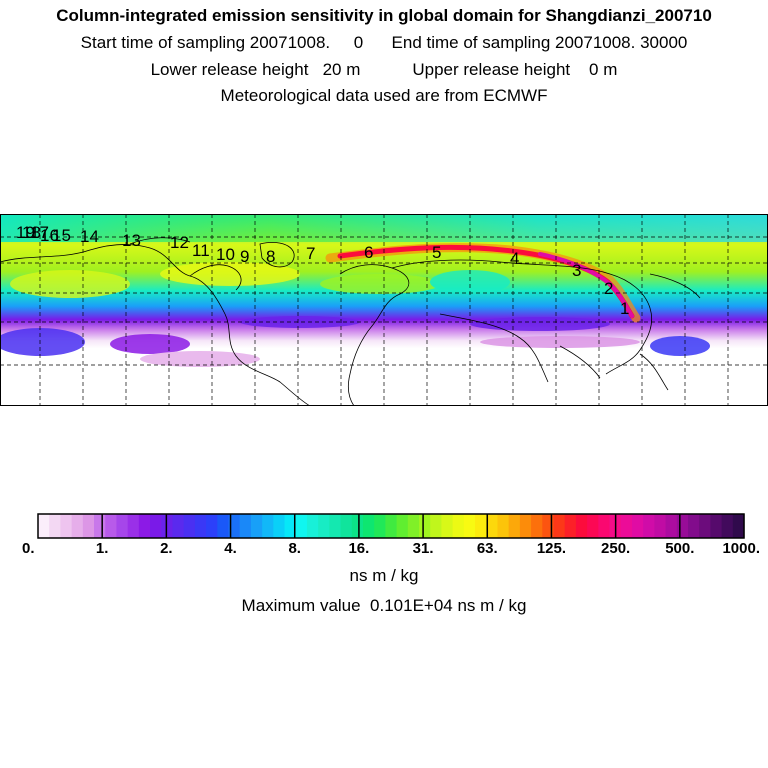 The image size is (768, 768). Describe the element at coordinates (270, 256) in the screenshot. I see `day-label-8: 8` at that location.